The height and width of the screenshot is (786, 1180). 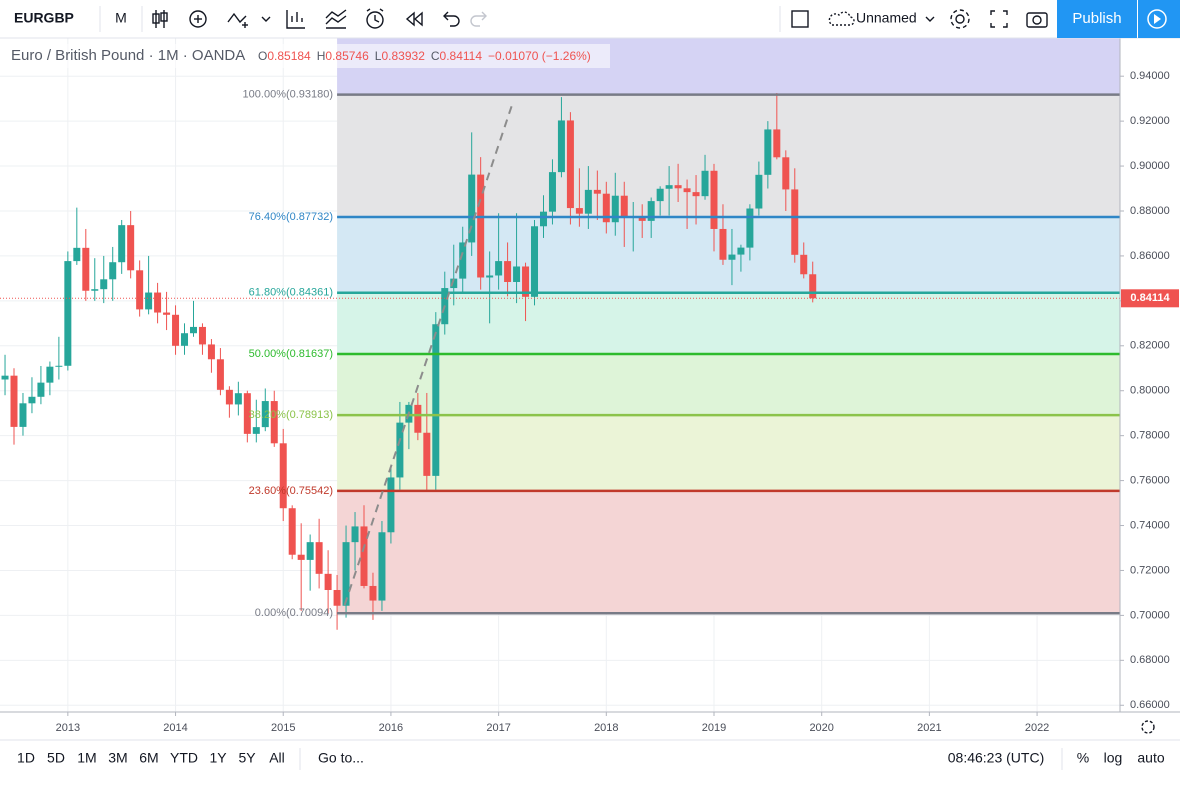 I want to click on range-button: 5Y, so click(x=247, y=758).